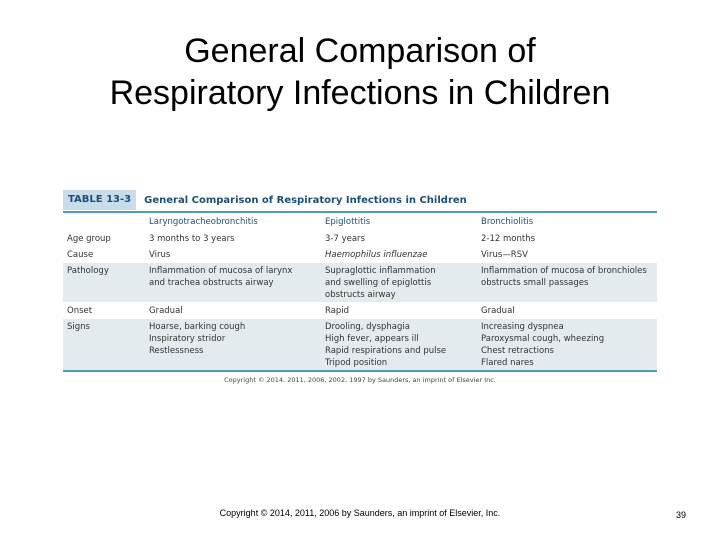 The width and height of the screenshot is (720, 540). What do you see at coordinates (211, 283) in the screenshot?
I see `cell-line: and trachea obstructs airway` at bounding box center [211, 283].